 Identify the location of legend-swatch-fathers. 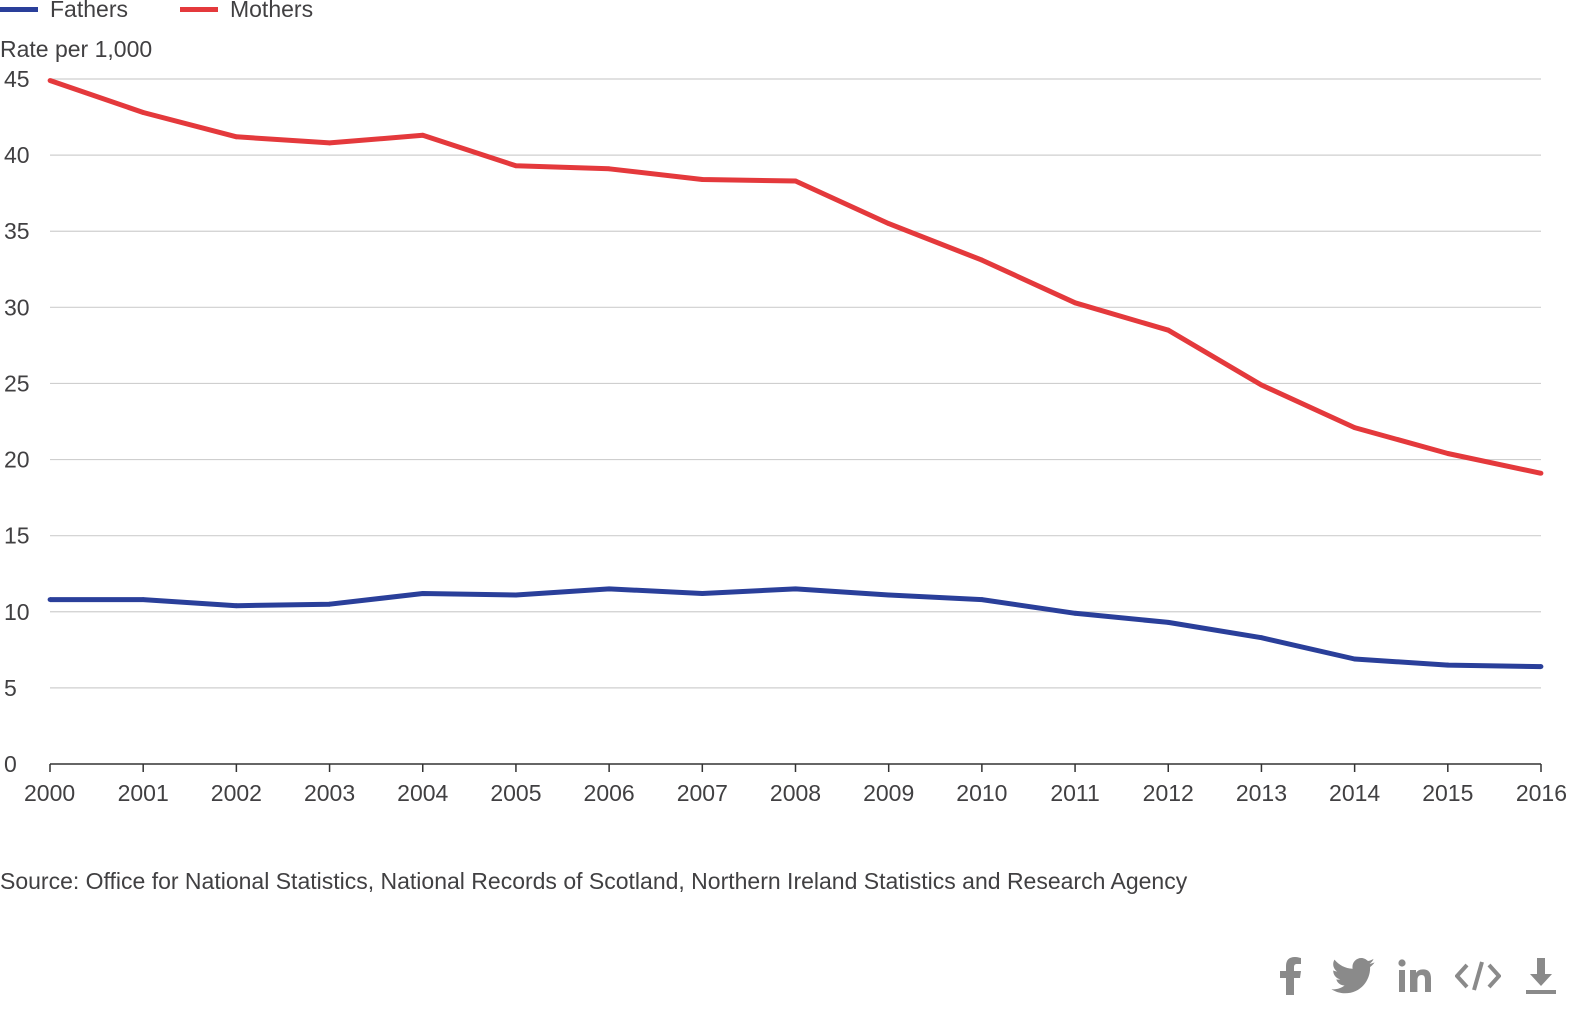
(19, 9).